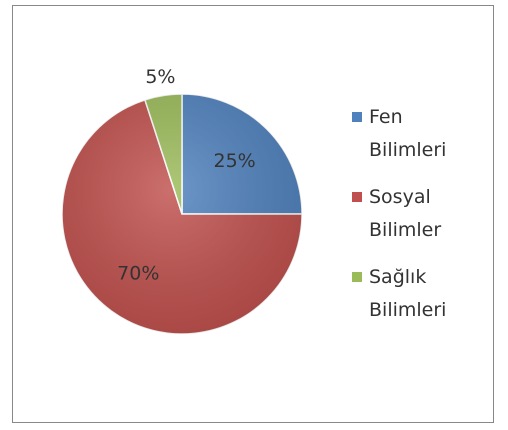 This screenshot has width=508, height=430. Describe the element at coordinates (160, 77) in the screenshot. I see `data-label: 5%` at that location.